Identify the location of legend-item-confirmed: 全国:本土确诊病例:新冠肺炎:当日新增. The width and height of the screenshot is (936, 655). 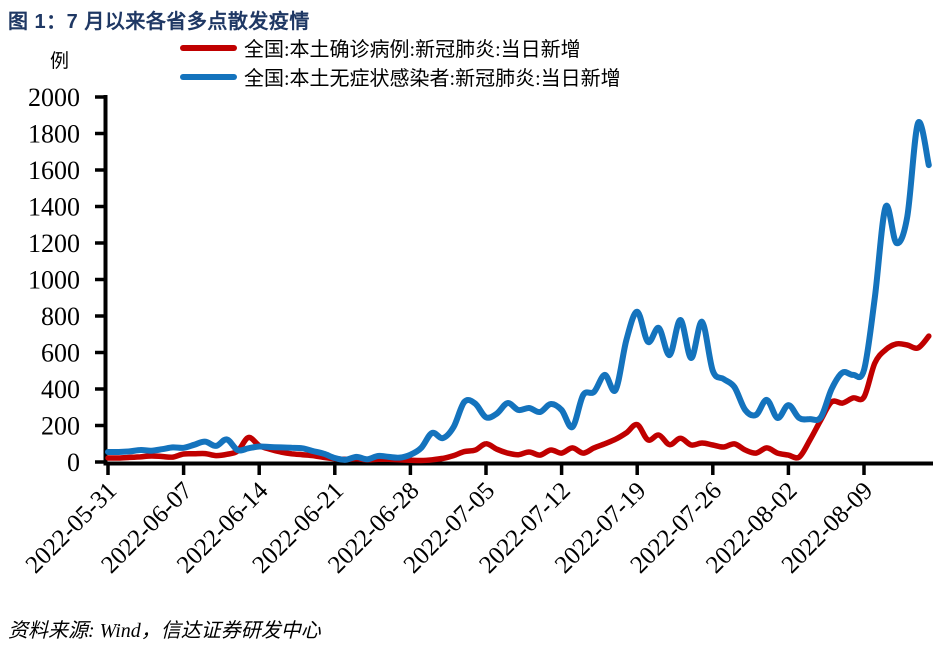
(400, 47).